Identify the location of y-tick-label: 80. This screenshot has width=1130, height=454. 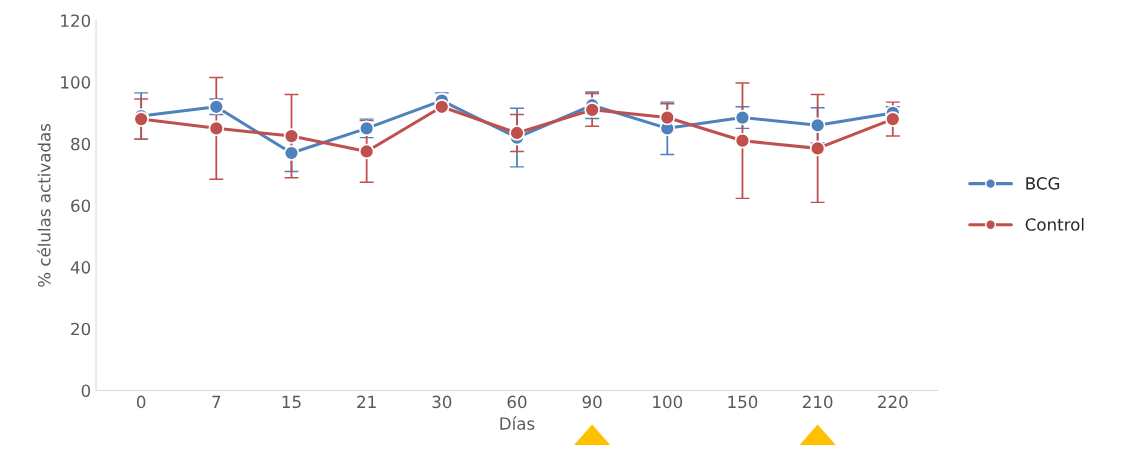
(81, 144).